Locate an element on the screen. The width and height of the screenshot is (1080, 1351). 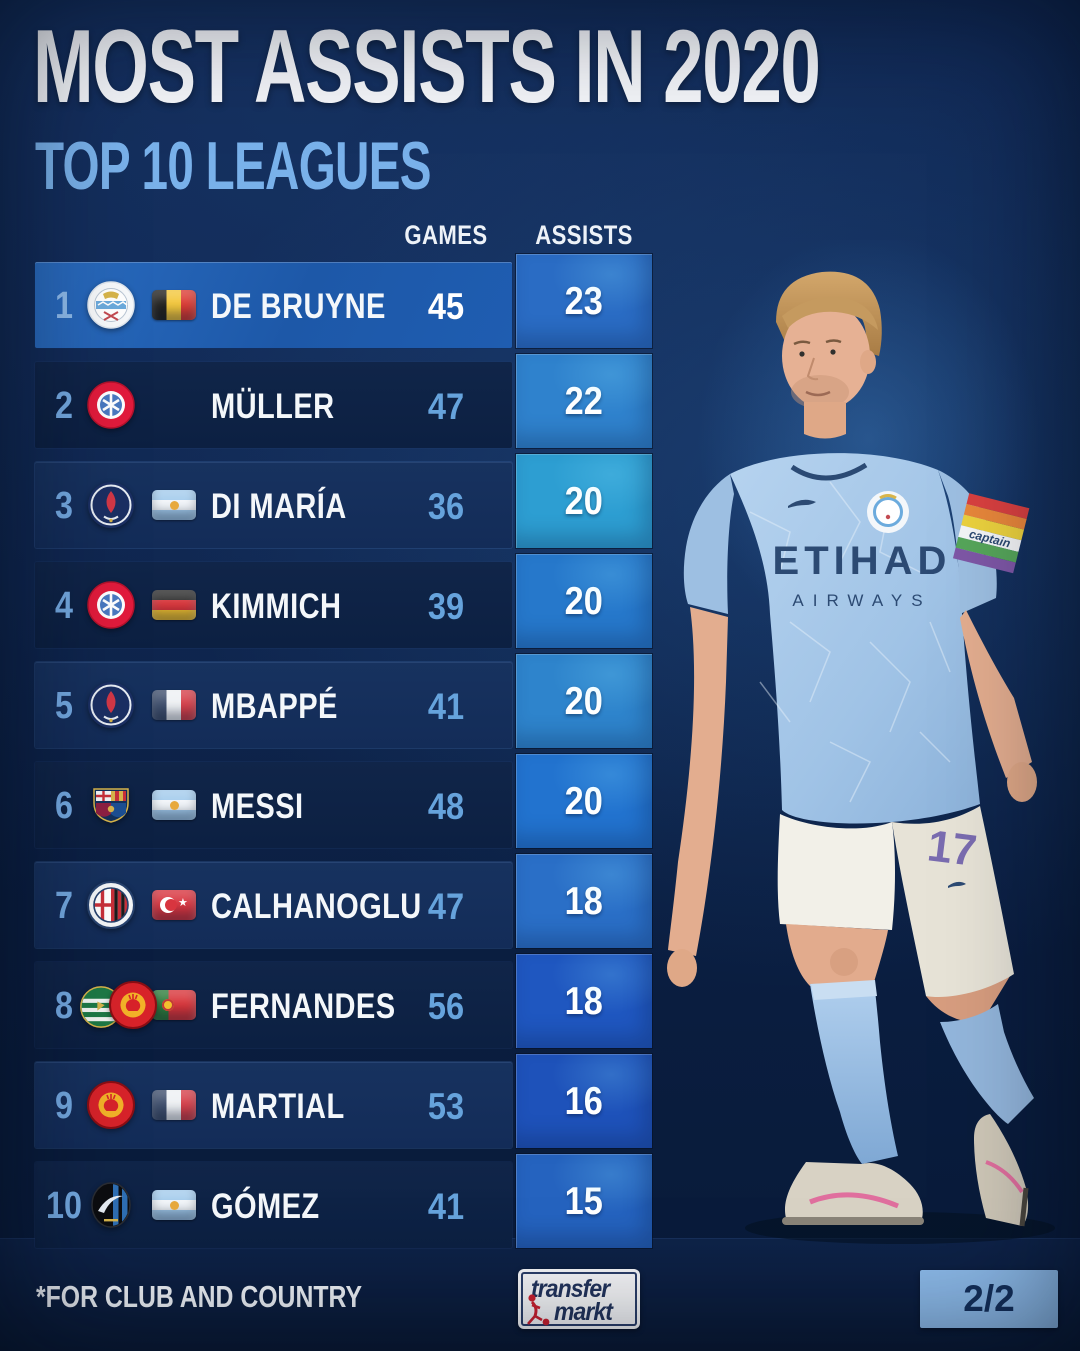
rank-label: 10 is located at coordinates (64, 1206).